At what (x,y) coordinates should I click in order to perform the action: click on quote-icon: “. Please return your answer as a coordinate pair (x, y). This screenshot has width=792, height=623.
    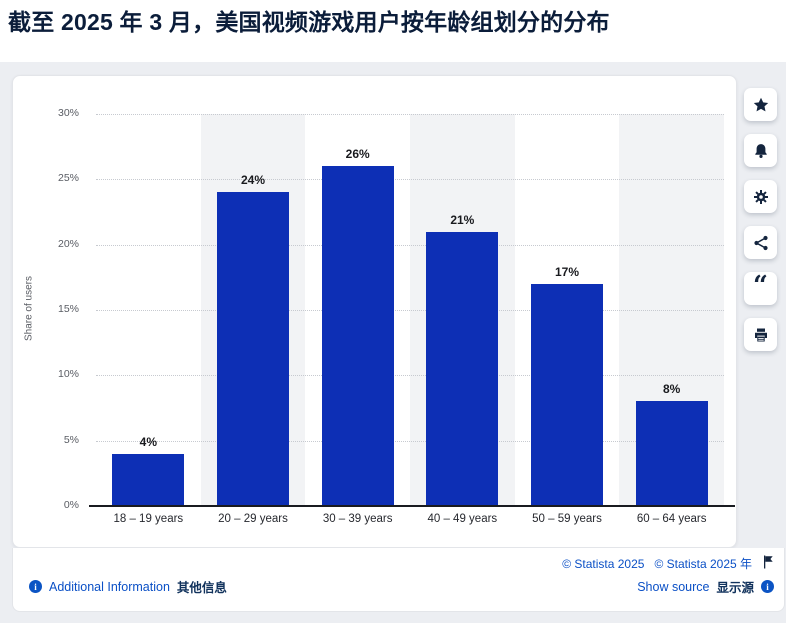
    Looking at the image, I should click on (760, 285).